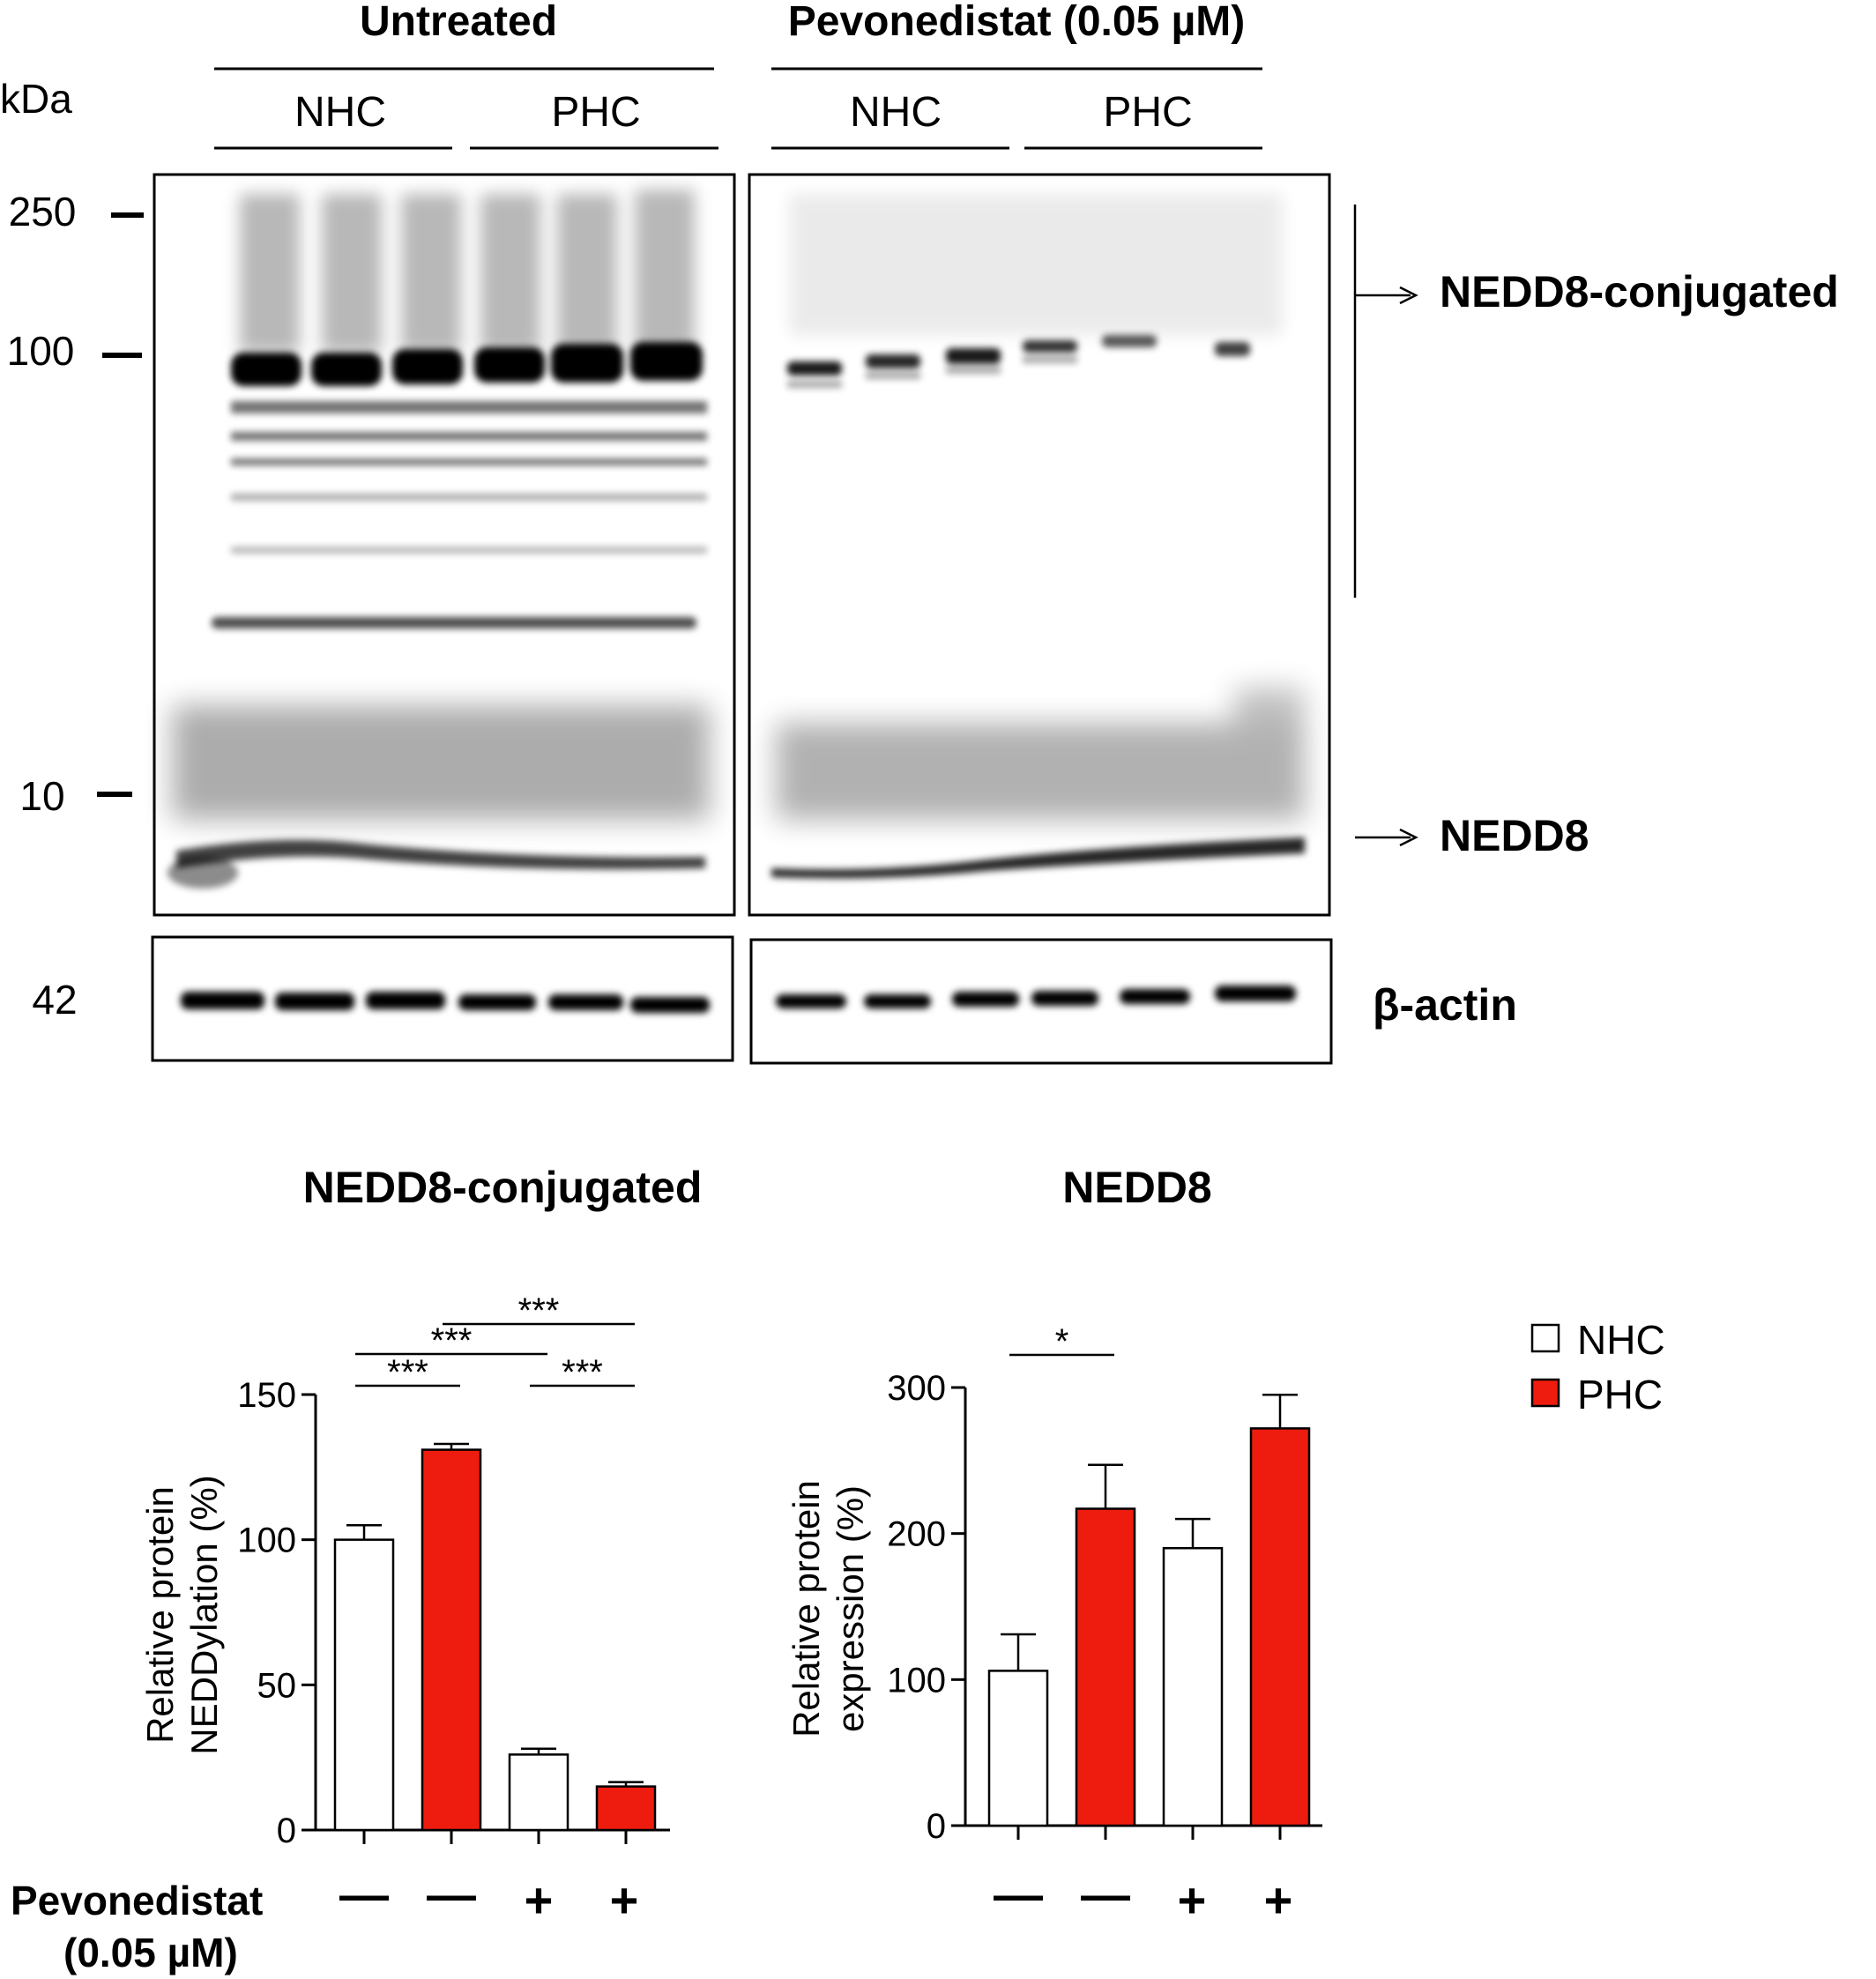  What do you see at coordinates (340, 112) in the screenshot?
I see `subgroup-label-untreated-nhc: NHC` at bounding box center [340, 112].